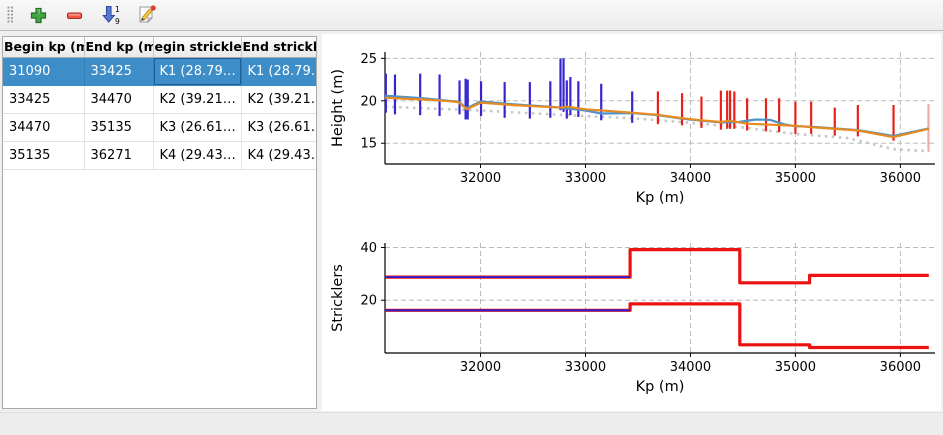 The height and width of the screenshot is (435, 943). Describe the element at coordinates (471, 423) in the screenshot. I see `status-bar` at that location.